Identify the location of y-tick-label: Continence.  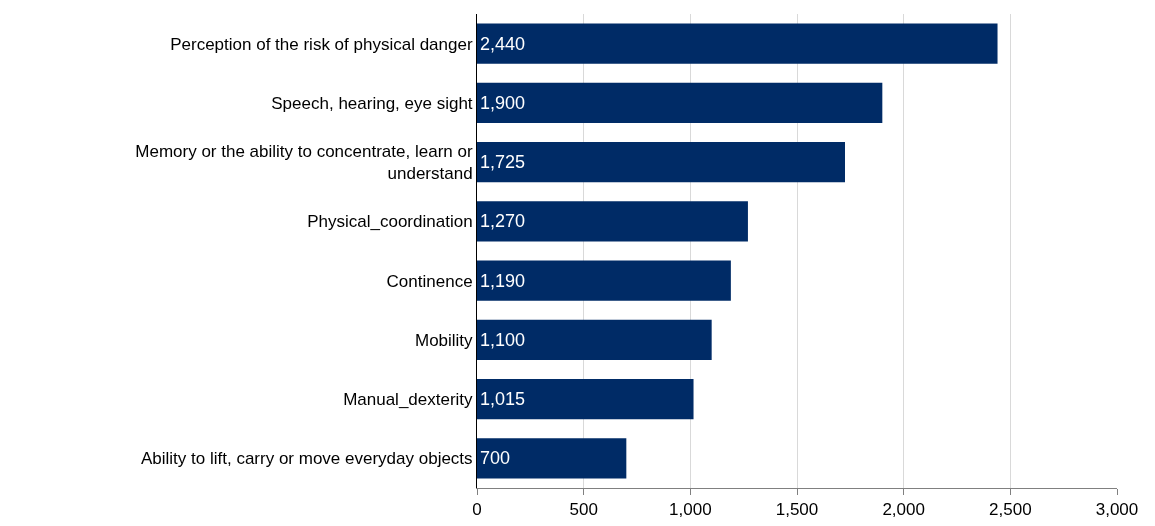
(429, 281).